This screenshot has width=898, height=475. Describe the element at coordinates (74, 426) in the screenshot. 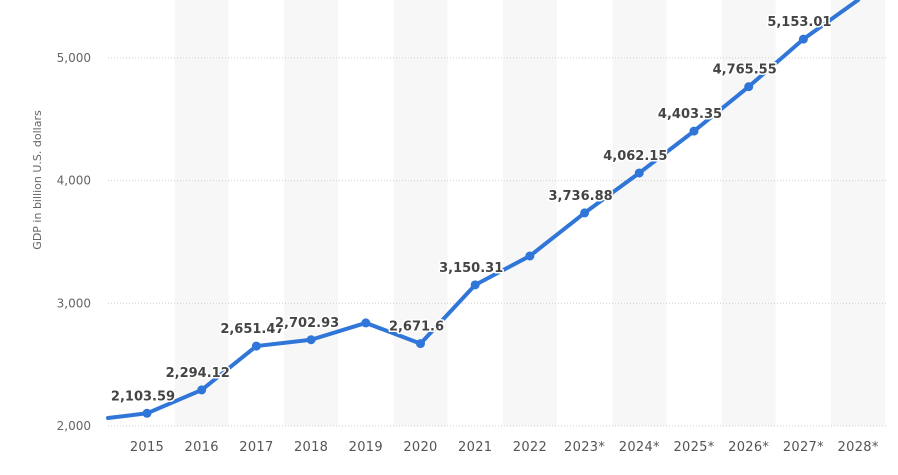

I see `y-tick-label: 2,000` at that location.